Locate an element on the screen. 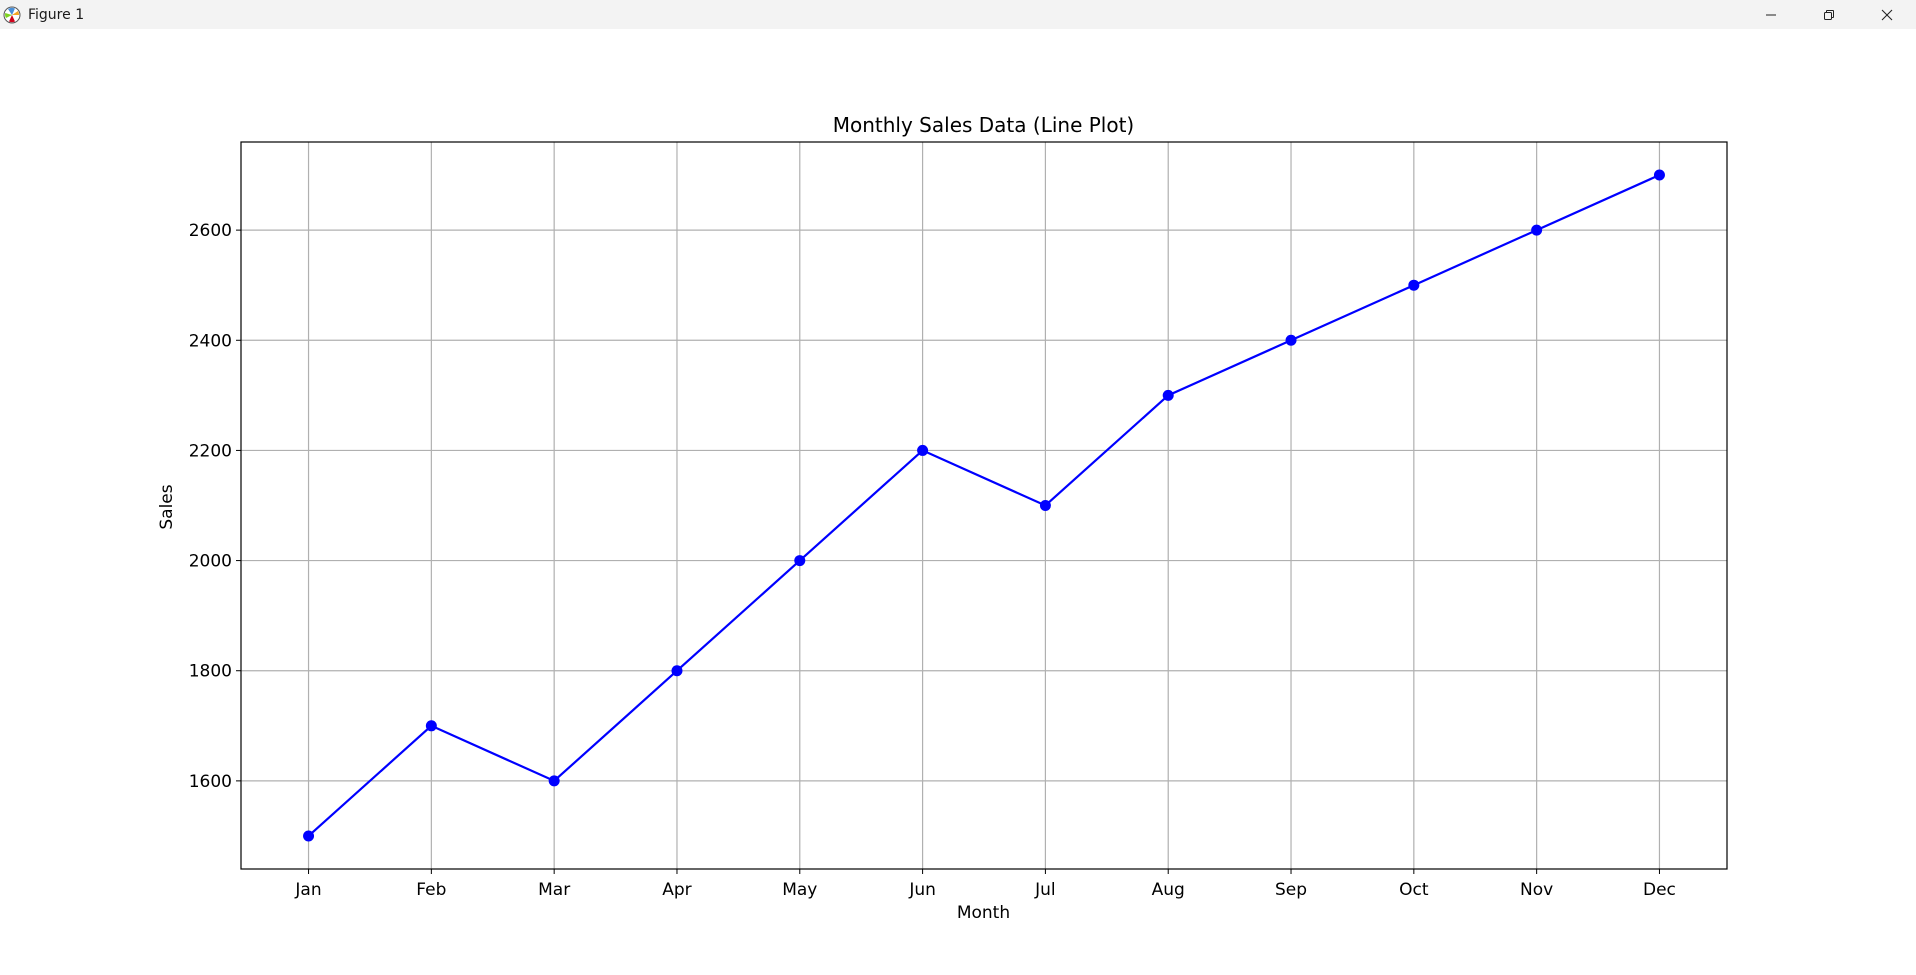 This screenshot has width=1916, height=975. x-tick-label: Jan is located at coordinates (307, 890).